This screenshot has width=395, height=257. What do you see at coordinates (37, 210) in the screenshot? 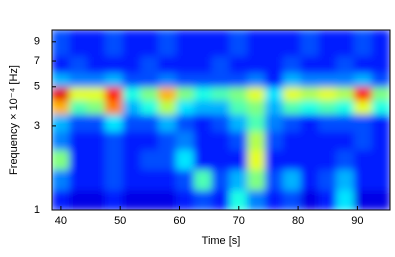
I see `y-tick-label: 1` at bounding box center [37, 210].